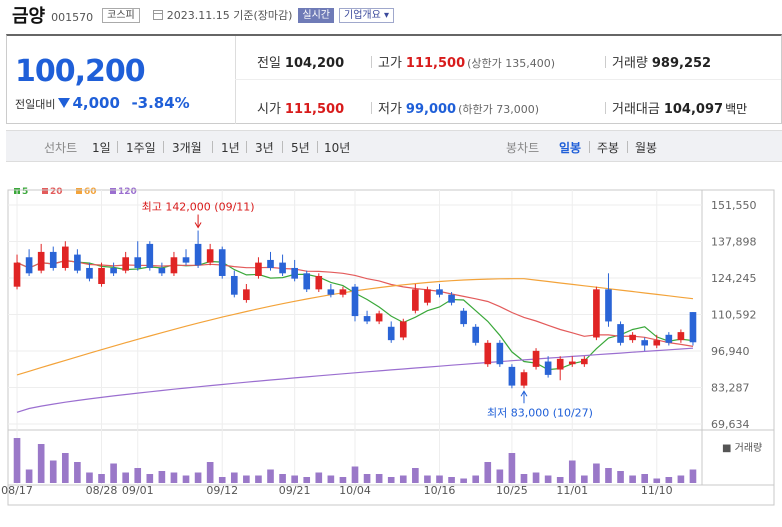 This screenshot has width=782, height=527. What do you see at coordinates (86, 192) in the screenshot?
I see `legend-ma60: 60` at bounding box center [86, 192].